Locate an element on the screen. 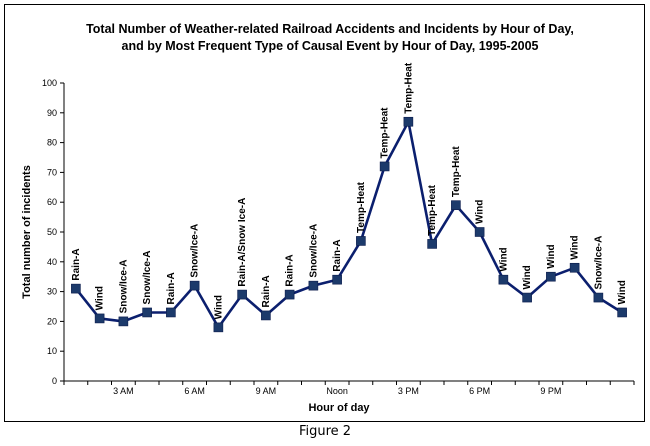  x-tick-label: 3 AM is located at coordinates (123, 391).